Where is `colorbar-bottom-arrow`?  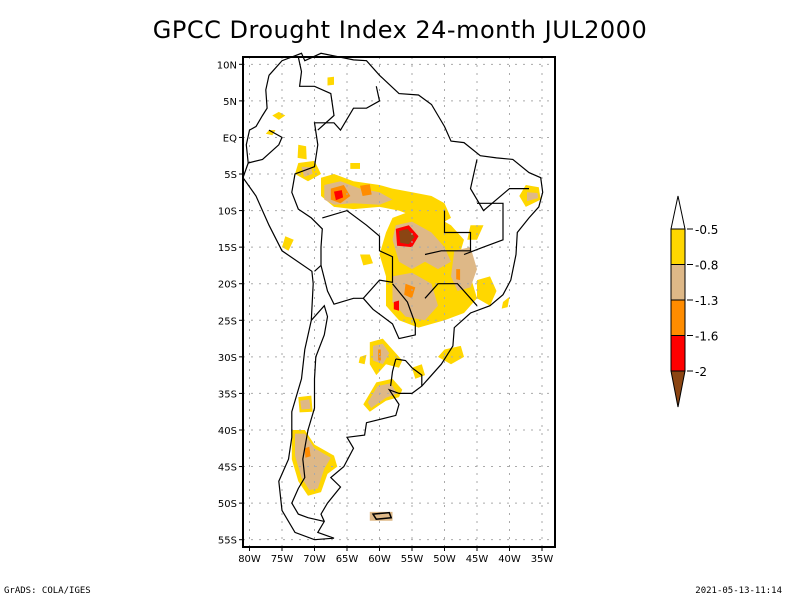 colorbar-bottom-arrow is located at coordinates (678, 389).